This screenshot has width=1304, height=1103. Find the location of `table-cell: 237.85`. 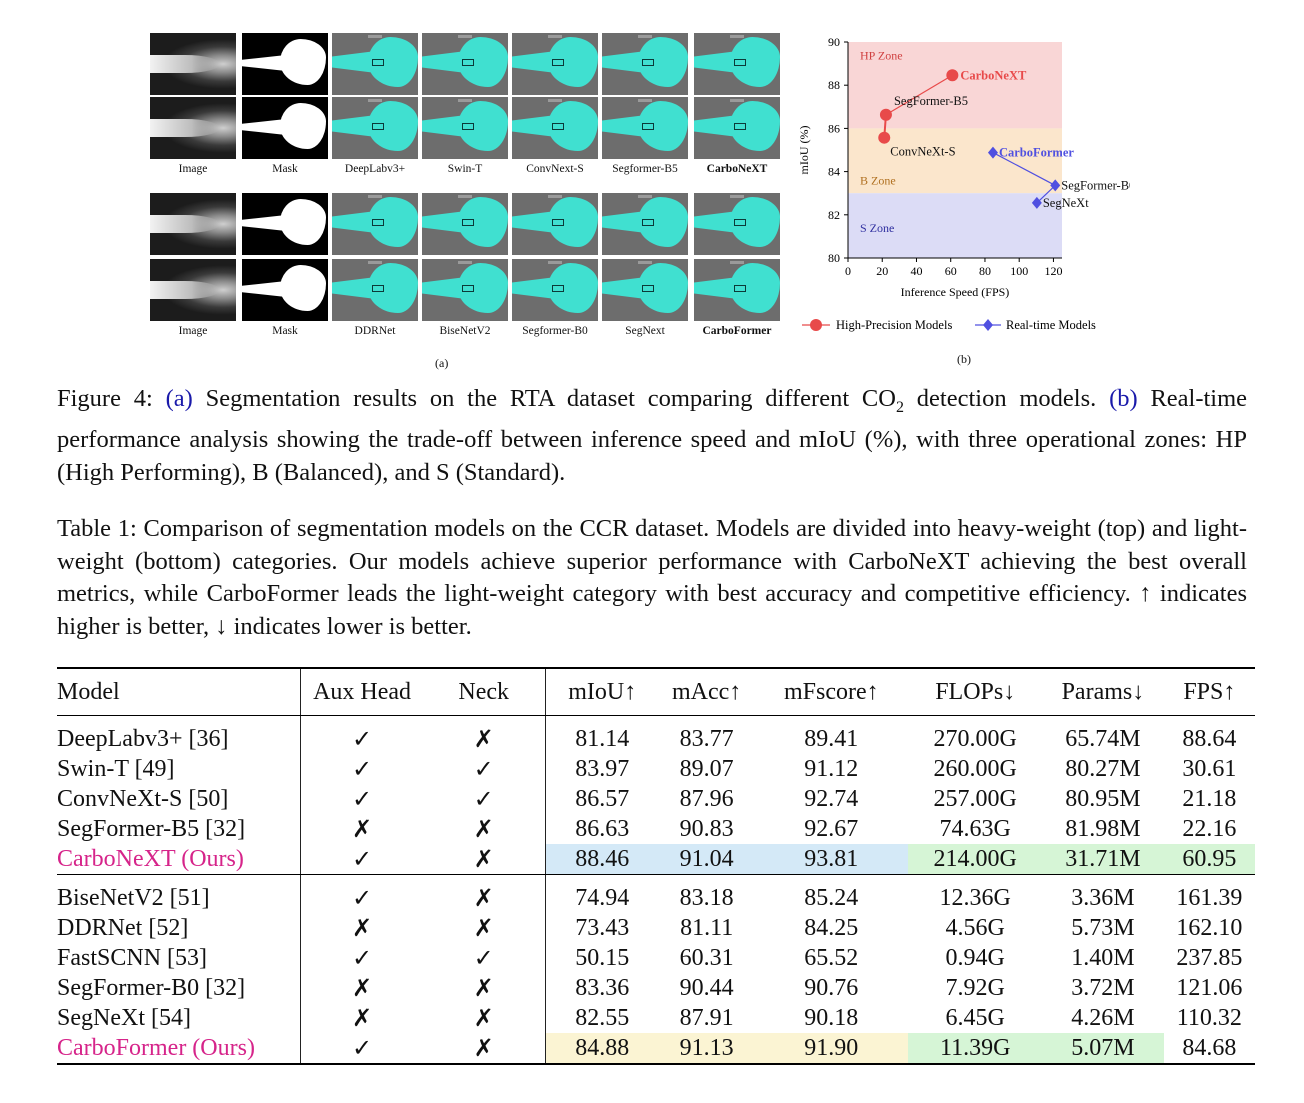

table-cell: 237.85 is located at coordinates (1209, 957).